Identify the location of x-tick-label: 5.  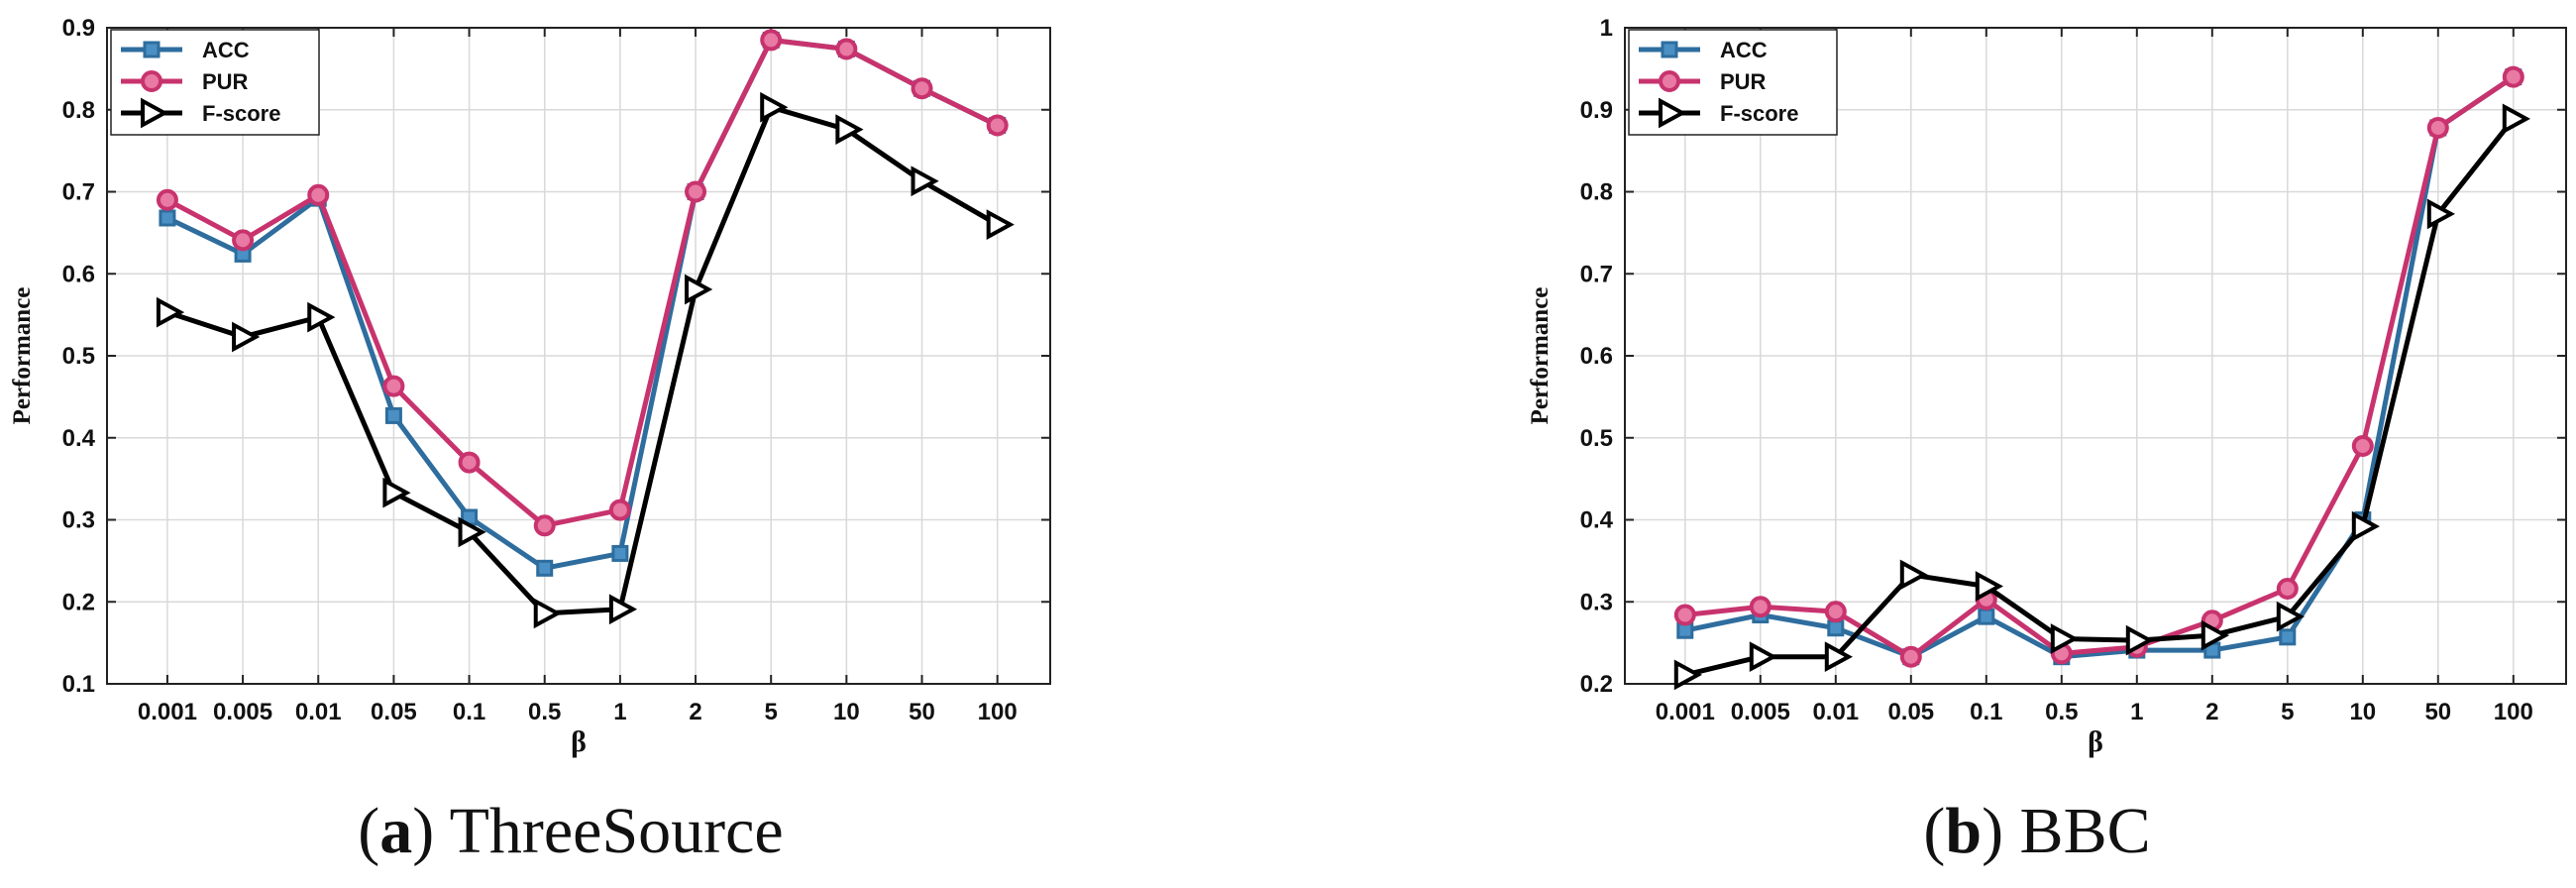
(2287, 712).